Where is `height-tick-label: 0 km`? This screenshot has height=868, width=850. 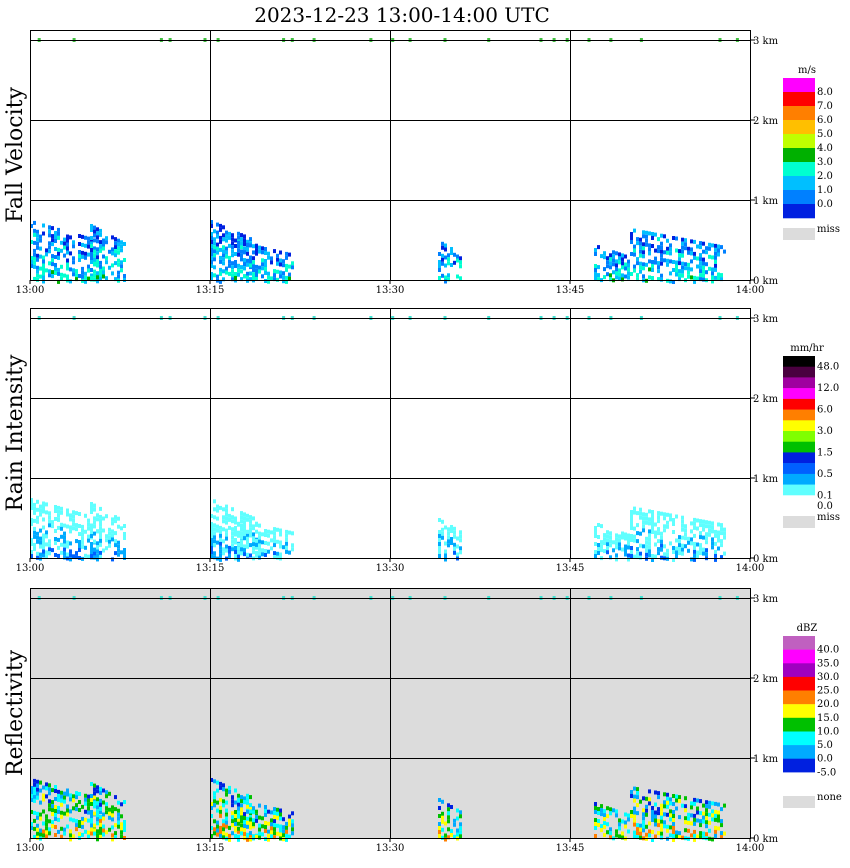 height-tick-label: 0 km is located at coordinates (766, 559).